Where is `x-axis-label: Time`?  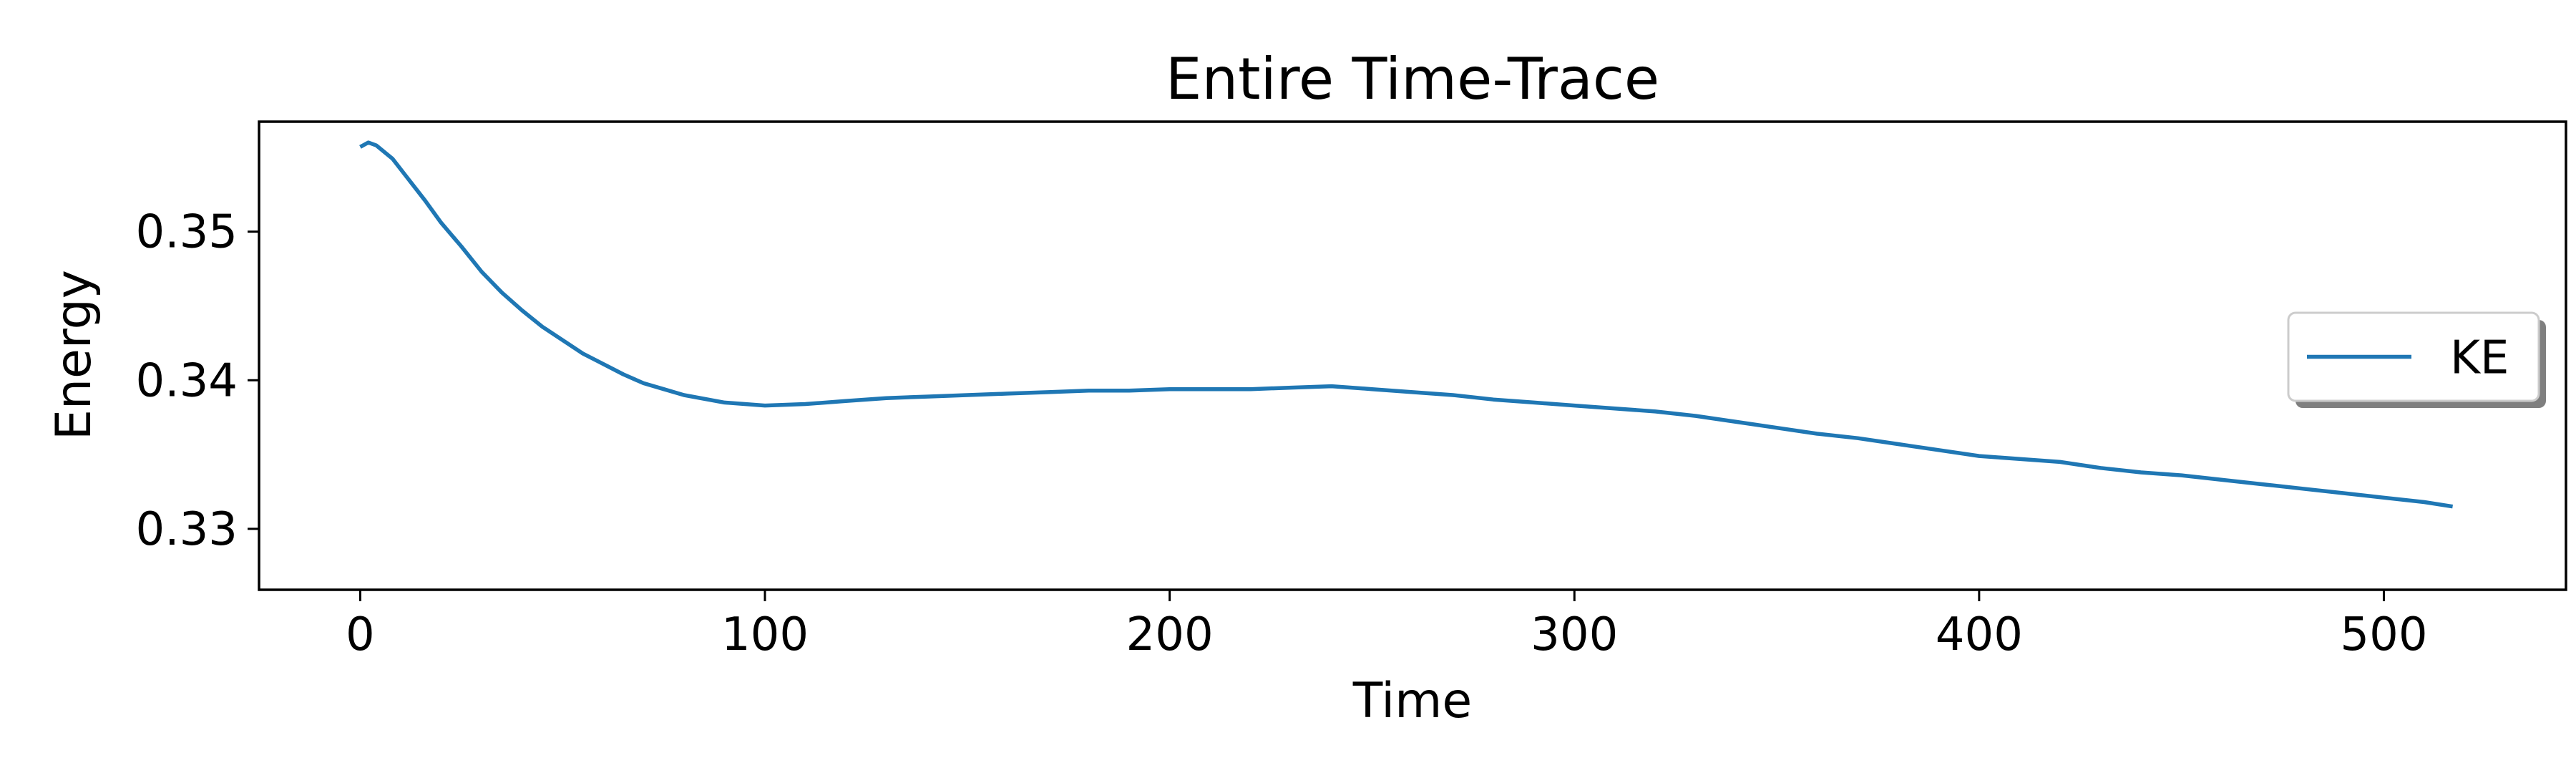 x-axis-label: Time is located at coordinates (1412, 701).